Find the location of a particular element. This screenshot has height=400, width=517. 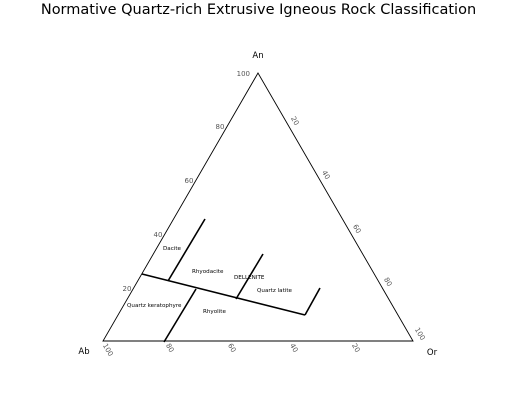

field-boundaries is located at coordinates (231, 280).